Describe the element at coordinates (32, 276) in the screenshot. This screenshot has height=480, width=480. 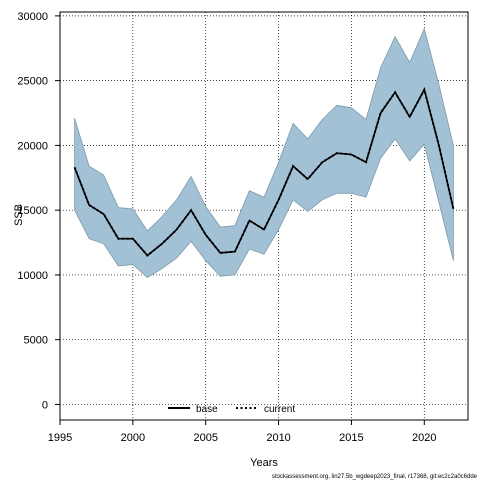
I see `y-tick-label: 10000` at that location.